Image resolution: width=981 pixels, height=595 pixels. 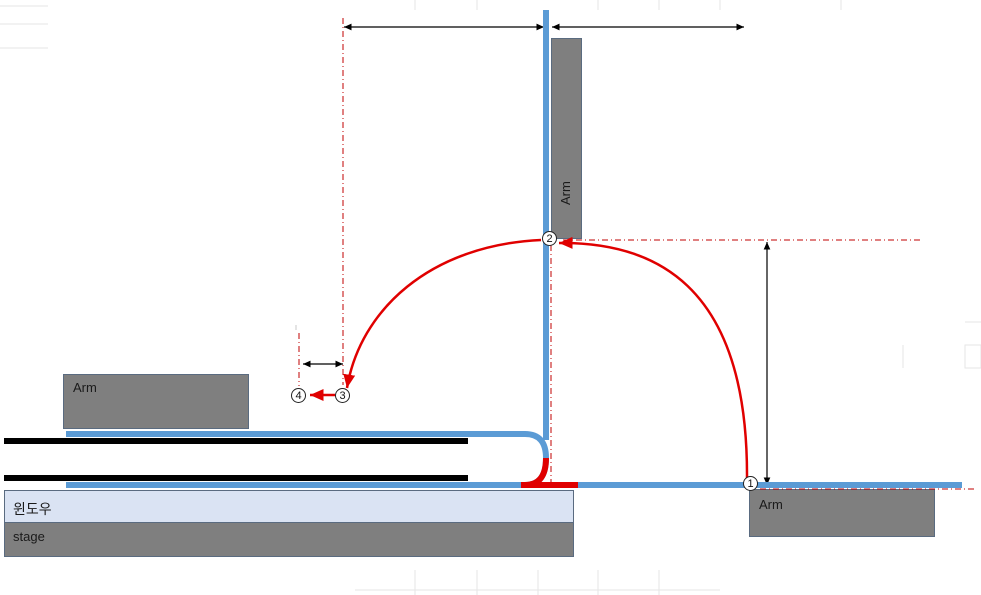 What do you see at coordinates (549, 238) in the screenshot?
I see `marker-2: 2` at bounding box center [549, 238].